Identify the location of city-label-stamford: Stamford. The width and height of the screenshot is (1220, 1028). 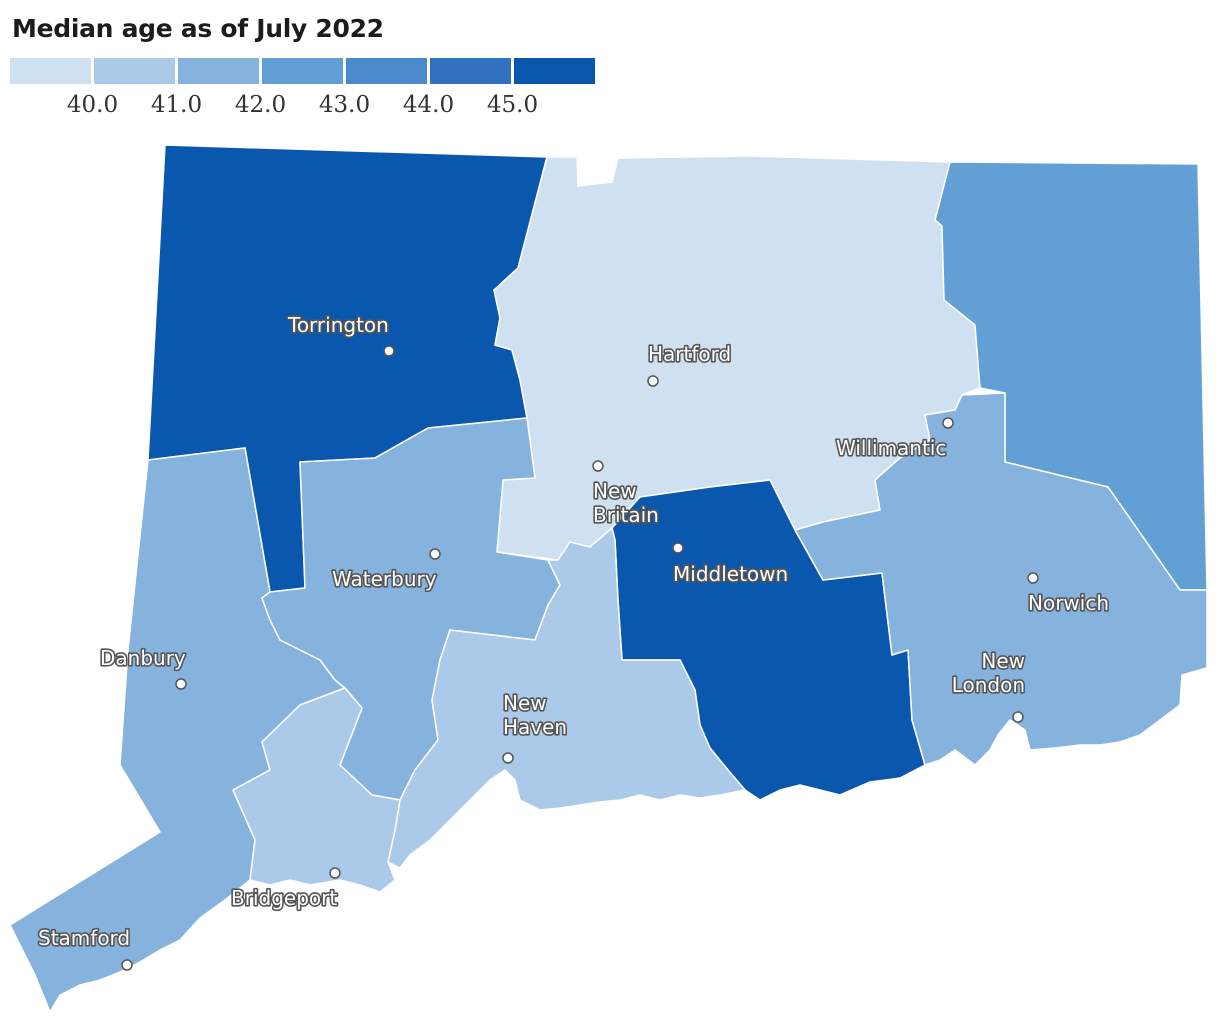
(84, 938).